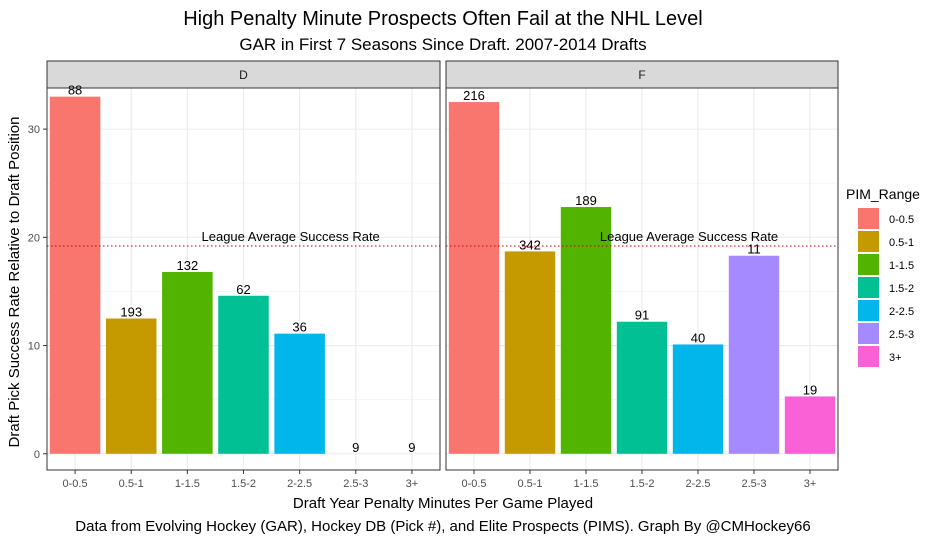 The width and height of the screenshot is (950, 542). Describe the element at coordinates (299, 327) in the screenshot. I see `bar-count-label: 36` at that location.